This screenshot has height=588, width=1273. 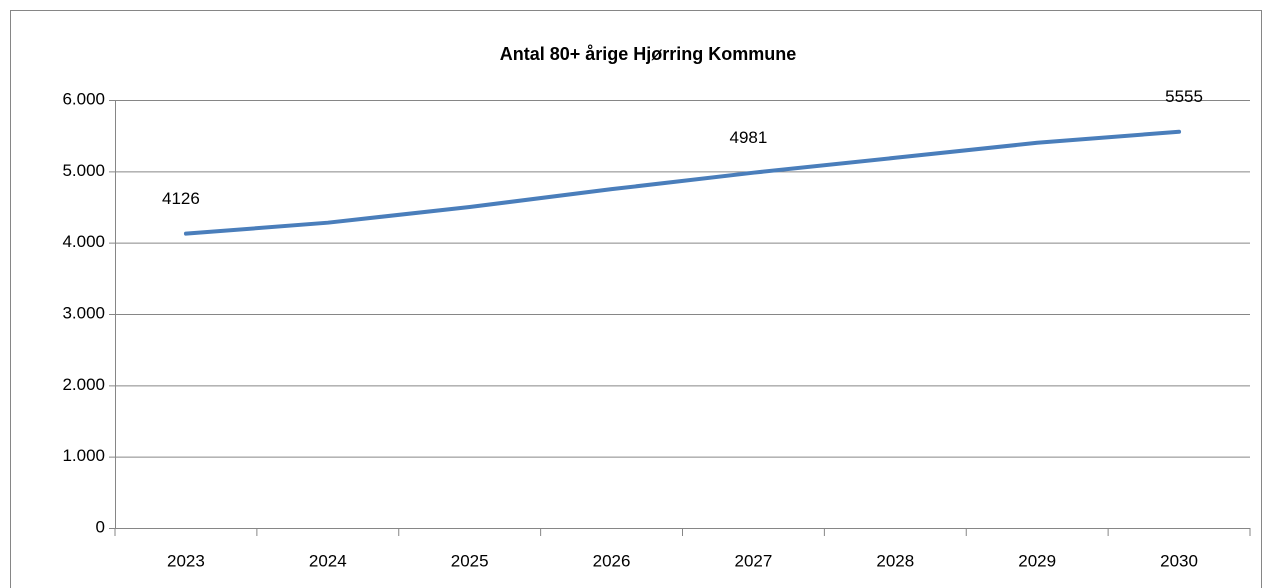 I want to click on data-label: 4981, so click(x=749, y=137).